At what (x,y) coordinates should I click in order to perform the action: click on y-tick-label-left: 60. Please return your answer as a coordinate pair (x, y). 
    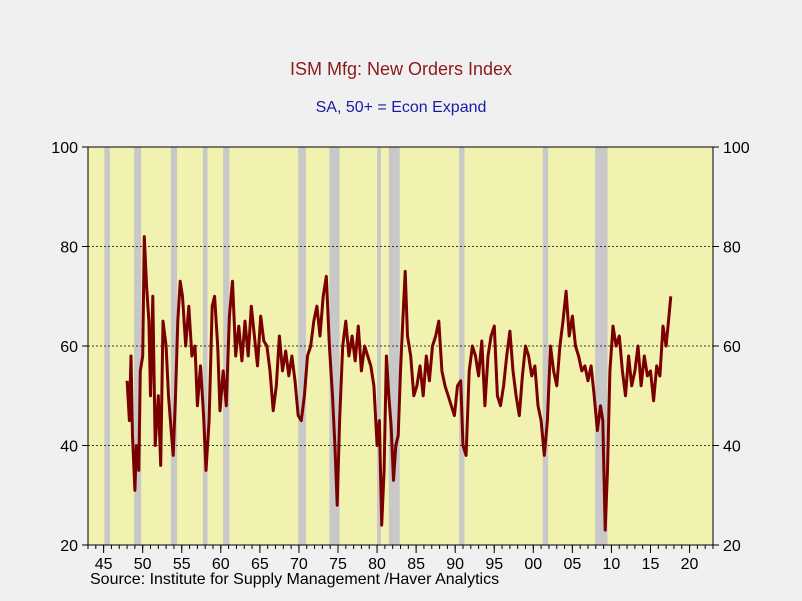
    Looking at the image, I should click on (69, 347).